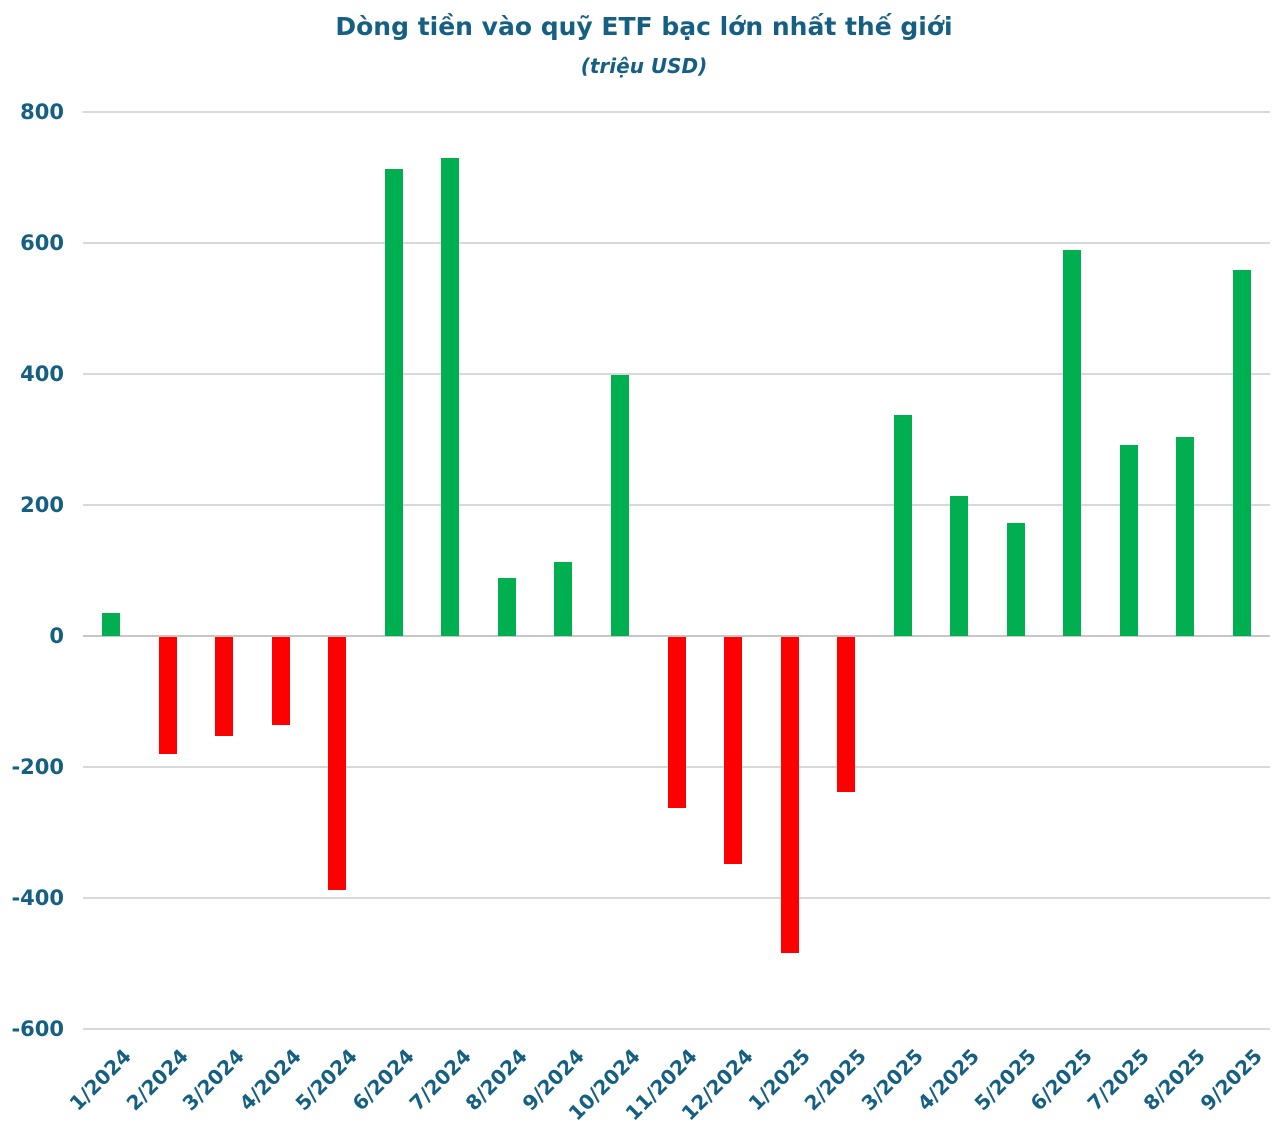  I want to click on y-axis-label: 200, so click(42, 505).